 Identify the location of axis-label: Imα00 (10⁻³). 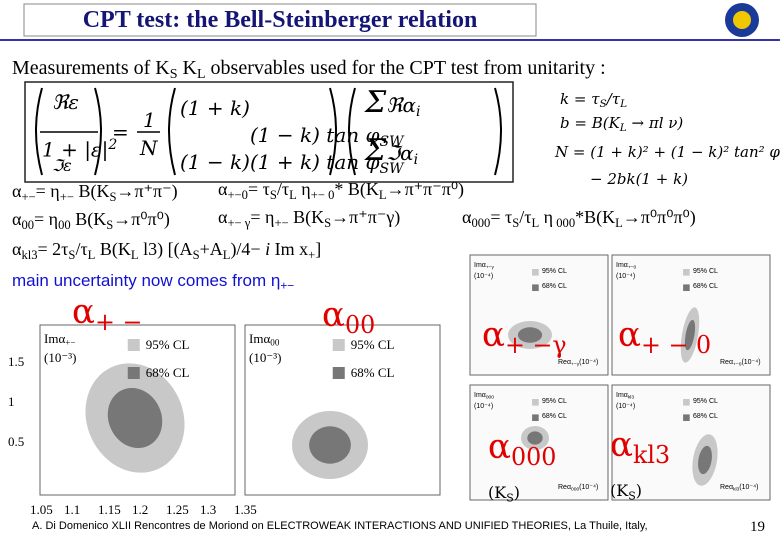
(265, 348).